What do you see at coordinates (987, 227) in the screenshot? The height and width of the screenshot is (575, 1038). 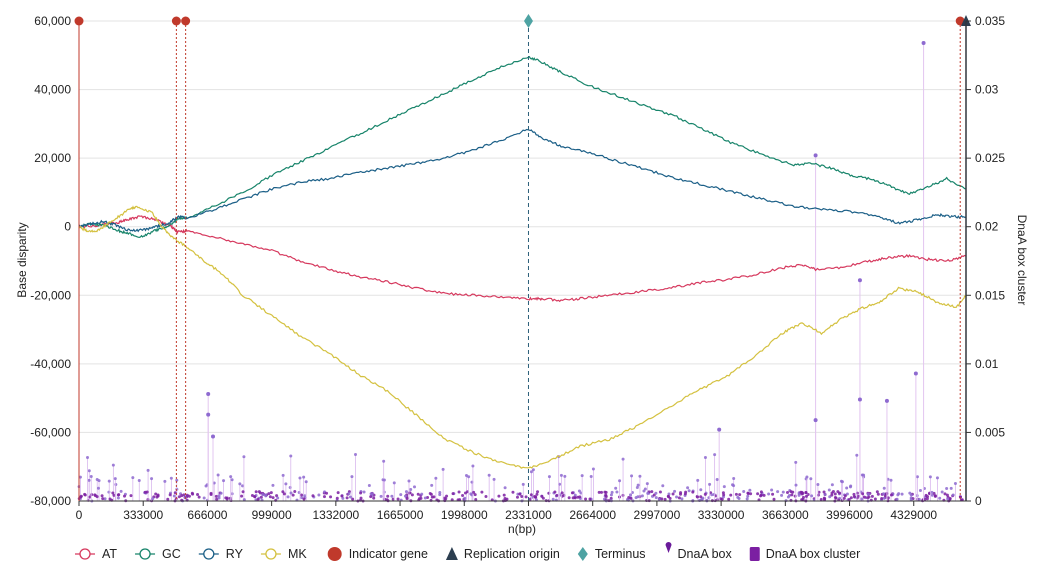 I see `y-tick-label-right: 0.02` at bounding box center [987, 227].